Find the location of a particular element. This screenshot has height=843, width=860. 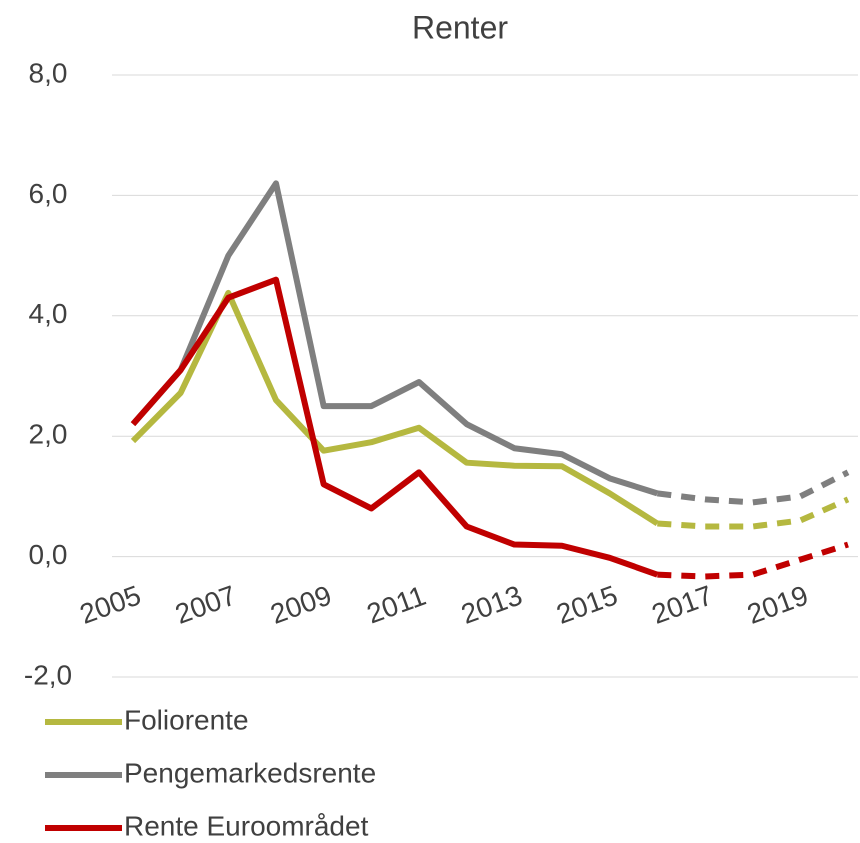

y-tick-label: 0,0 is located at coordinates (48, 554).